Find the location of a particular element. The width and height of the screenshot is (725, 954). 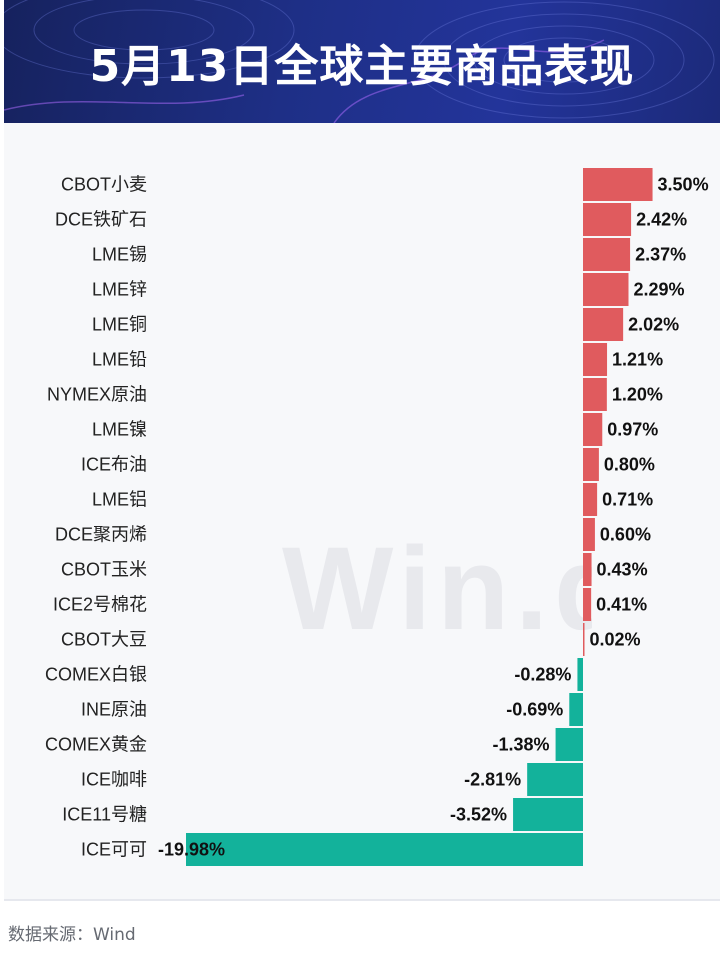

value-label: 1.20% is located at coordinates (637, 395).